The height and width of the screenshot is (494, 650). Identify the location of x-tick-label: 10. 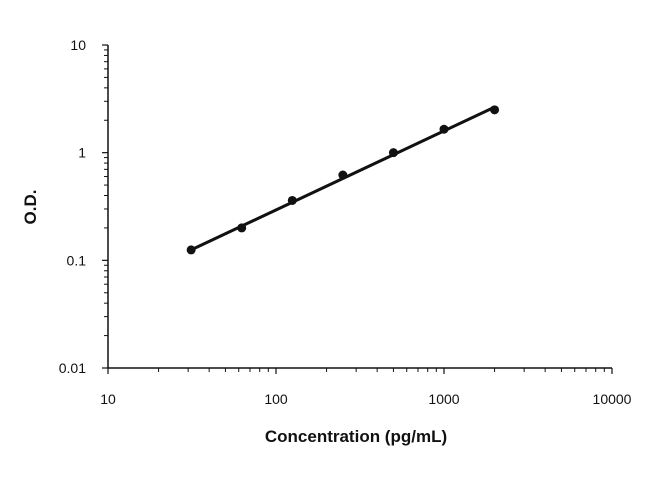
(108, 399).